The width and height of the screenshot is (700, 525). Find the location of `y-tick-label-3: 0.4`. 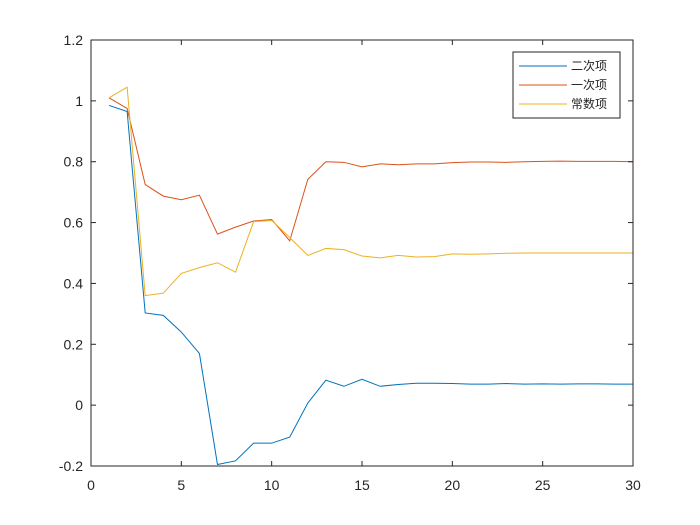

y-tick-label-3: 0.4 is located at coordinates (74, 283).